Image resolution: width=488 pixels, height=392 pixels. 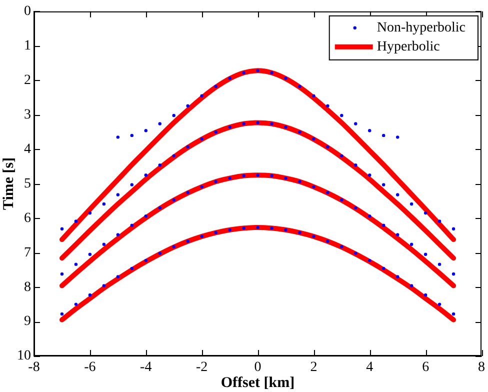 What do you see at coordinates (27, 114) in the screenshot?
I see `y-tick-label: 3` at bounding box center [27, 114].